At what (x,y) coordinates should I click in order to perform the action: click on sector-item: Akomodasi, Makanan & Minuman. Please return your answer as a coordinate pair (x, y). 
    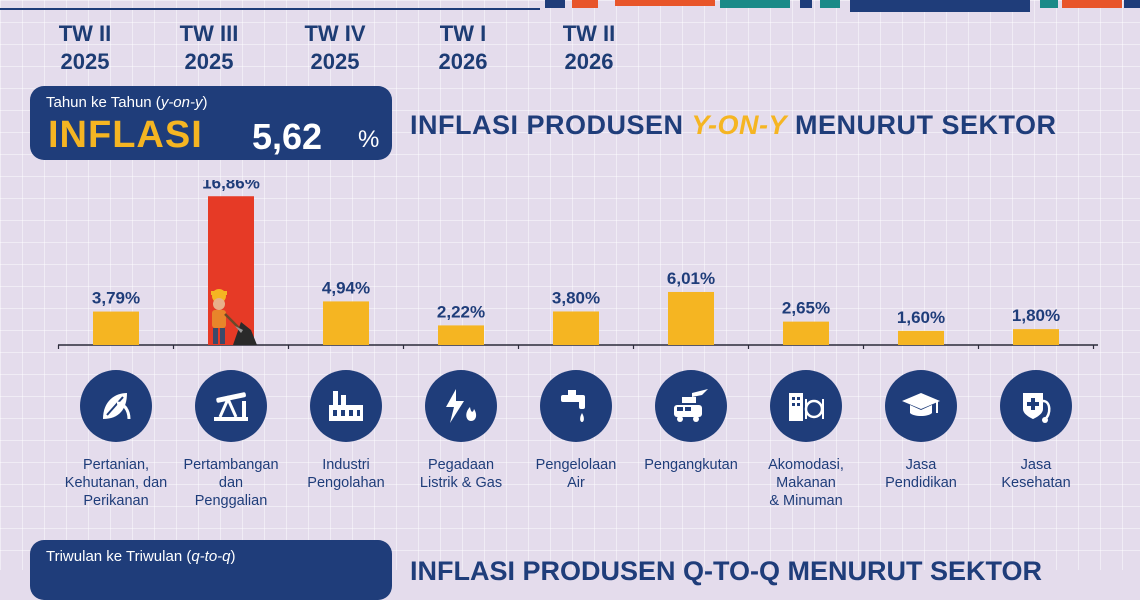
    Looking at the image, I should click on (806, 440).